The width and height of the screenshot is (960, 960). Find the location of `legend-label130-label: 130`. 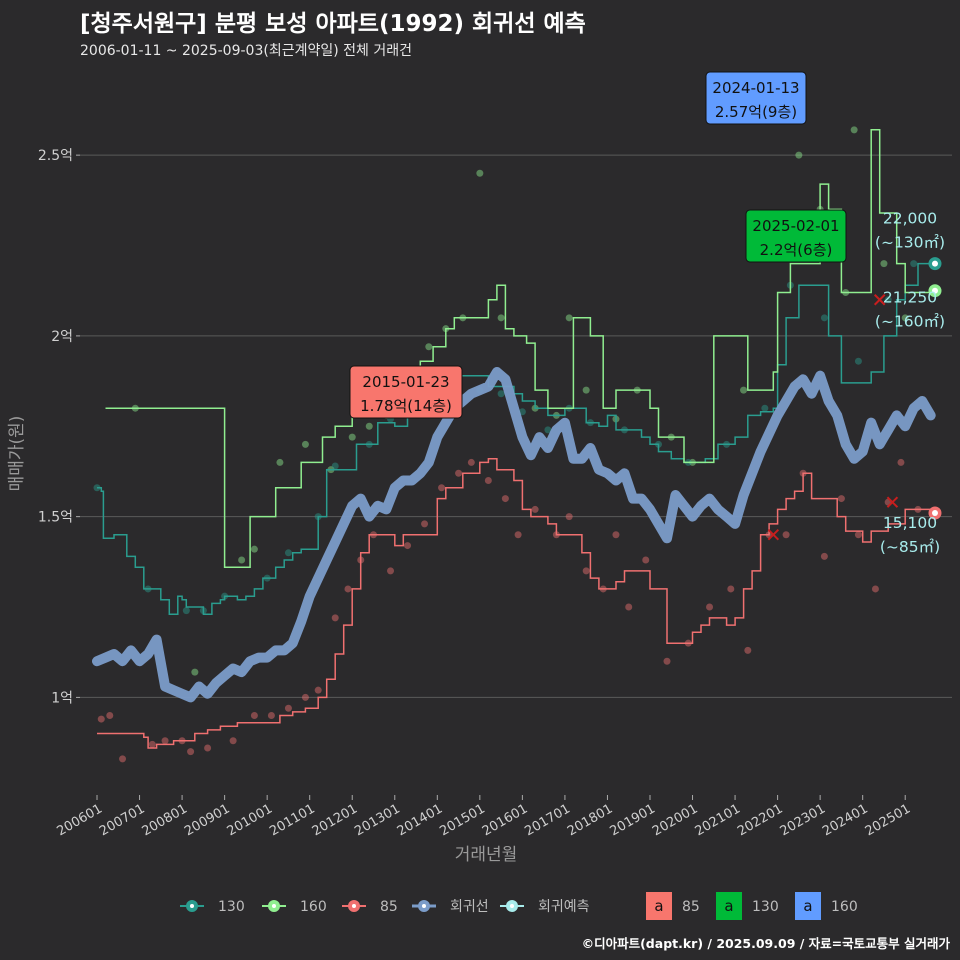

legend-label130-label: 130 is located at coordinates (765, 907).